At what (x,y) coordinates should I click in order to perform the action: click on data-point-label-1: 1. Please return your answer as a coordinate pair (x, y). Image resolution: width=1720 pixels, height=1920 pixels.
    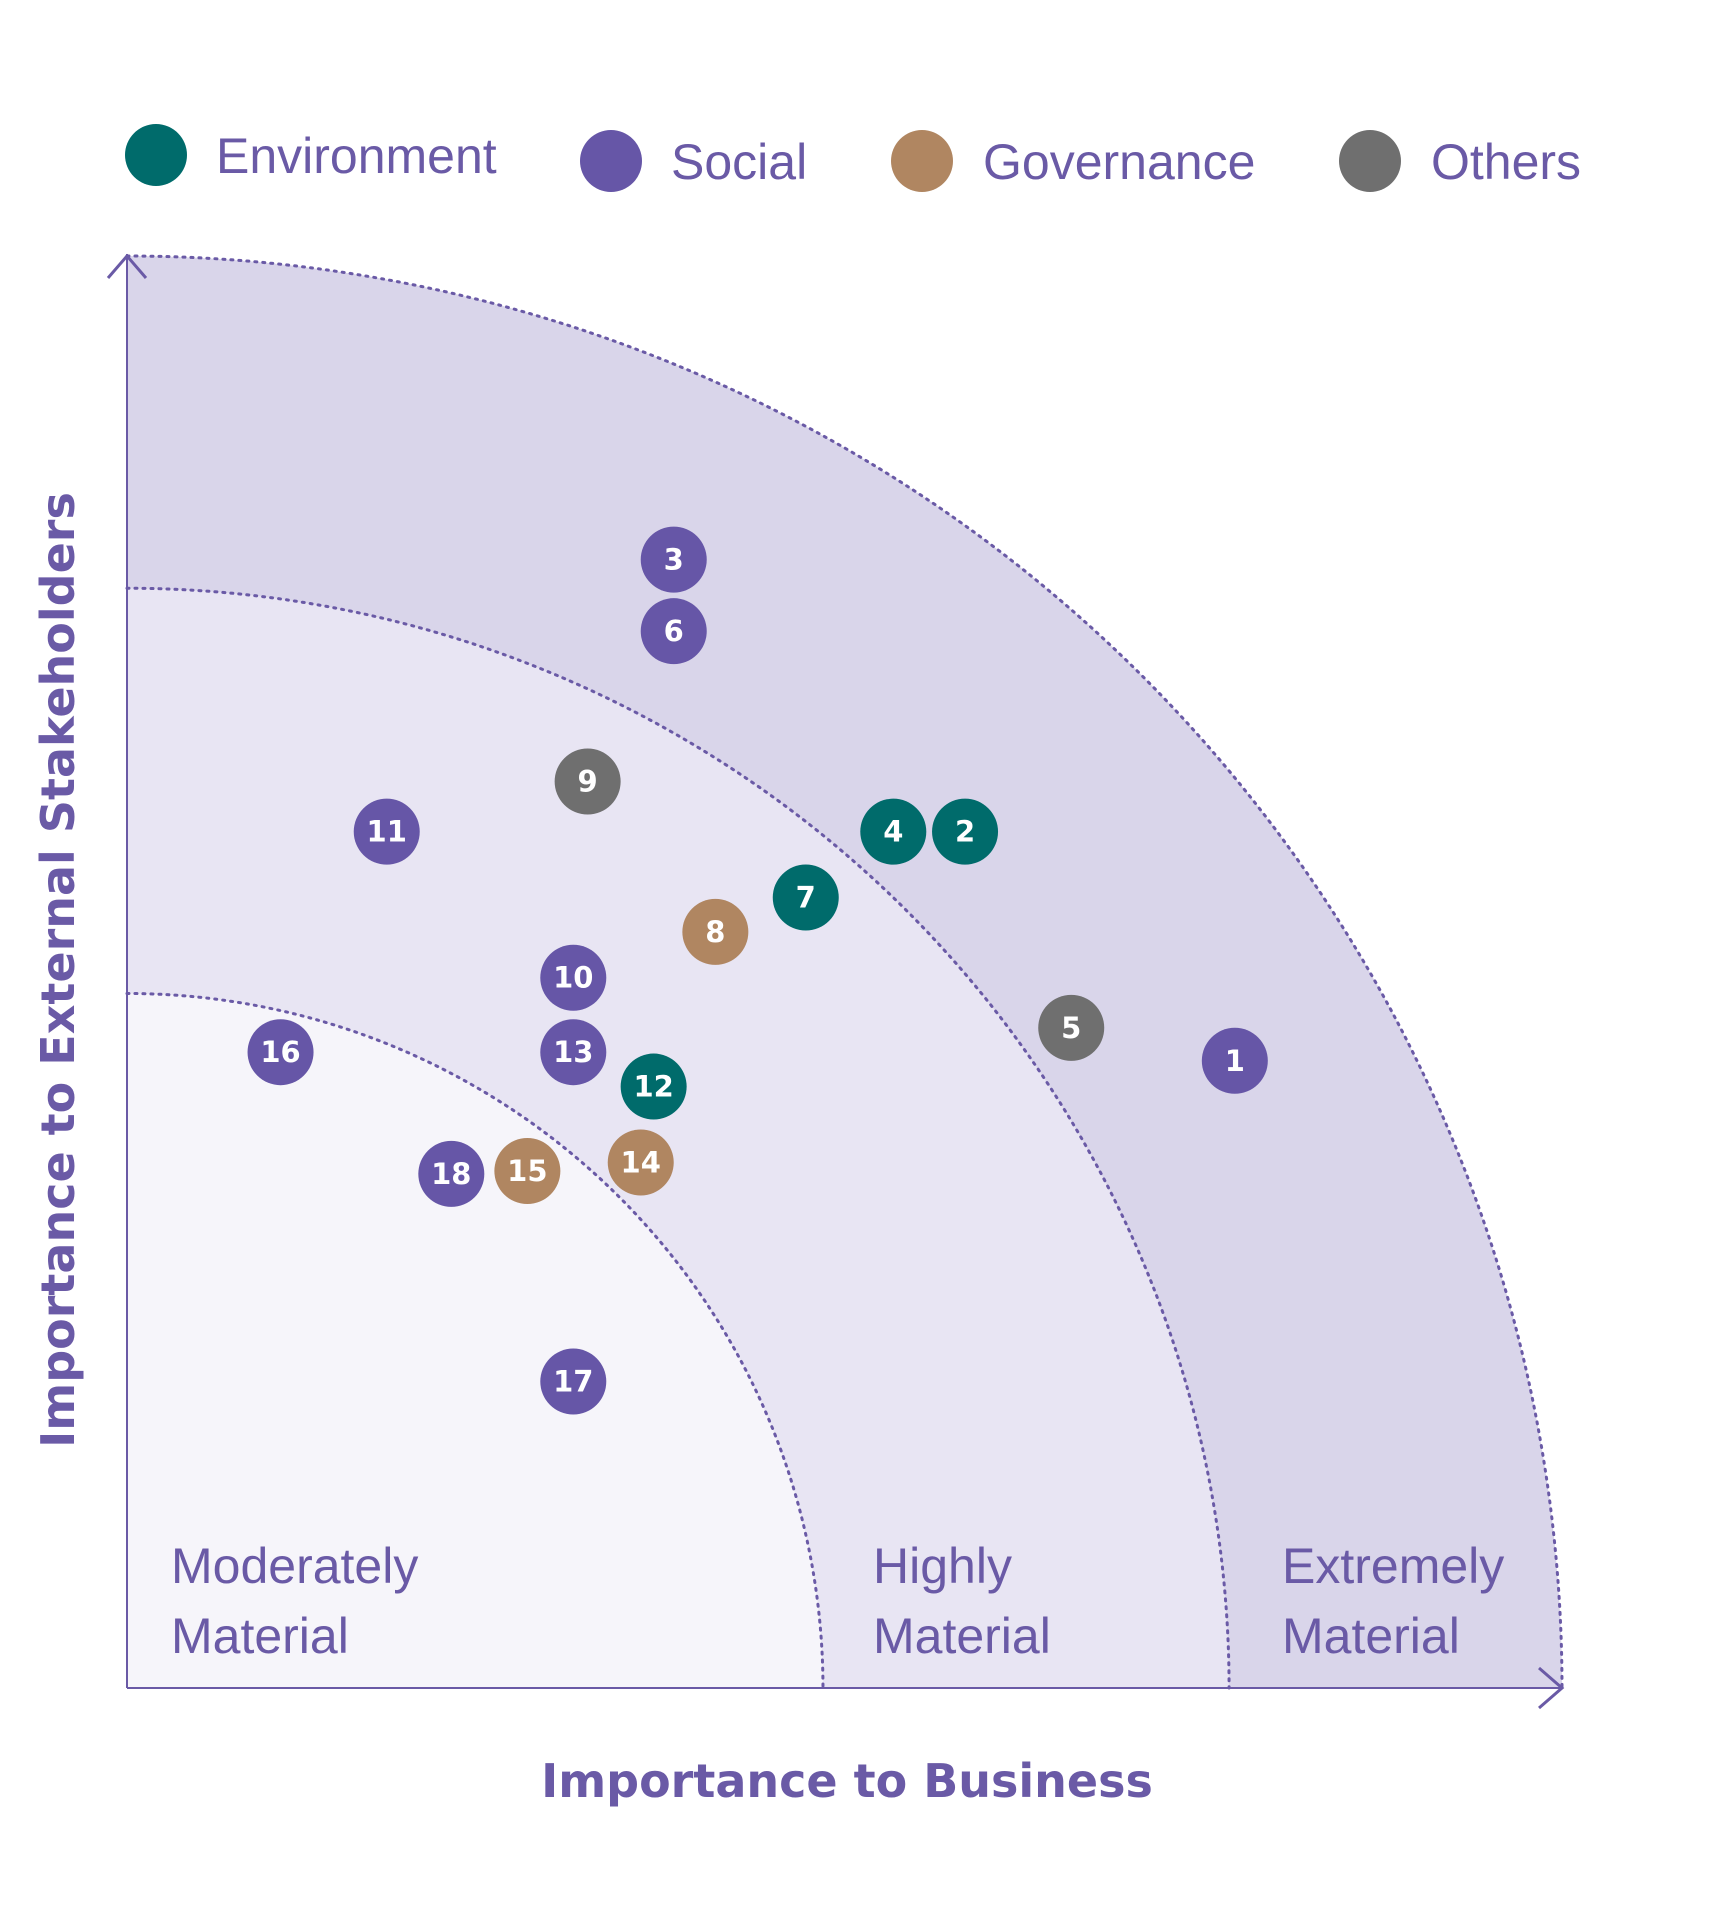
    Looking at the image, I should click on (1235, 1061).